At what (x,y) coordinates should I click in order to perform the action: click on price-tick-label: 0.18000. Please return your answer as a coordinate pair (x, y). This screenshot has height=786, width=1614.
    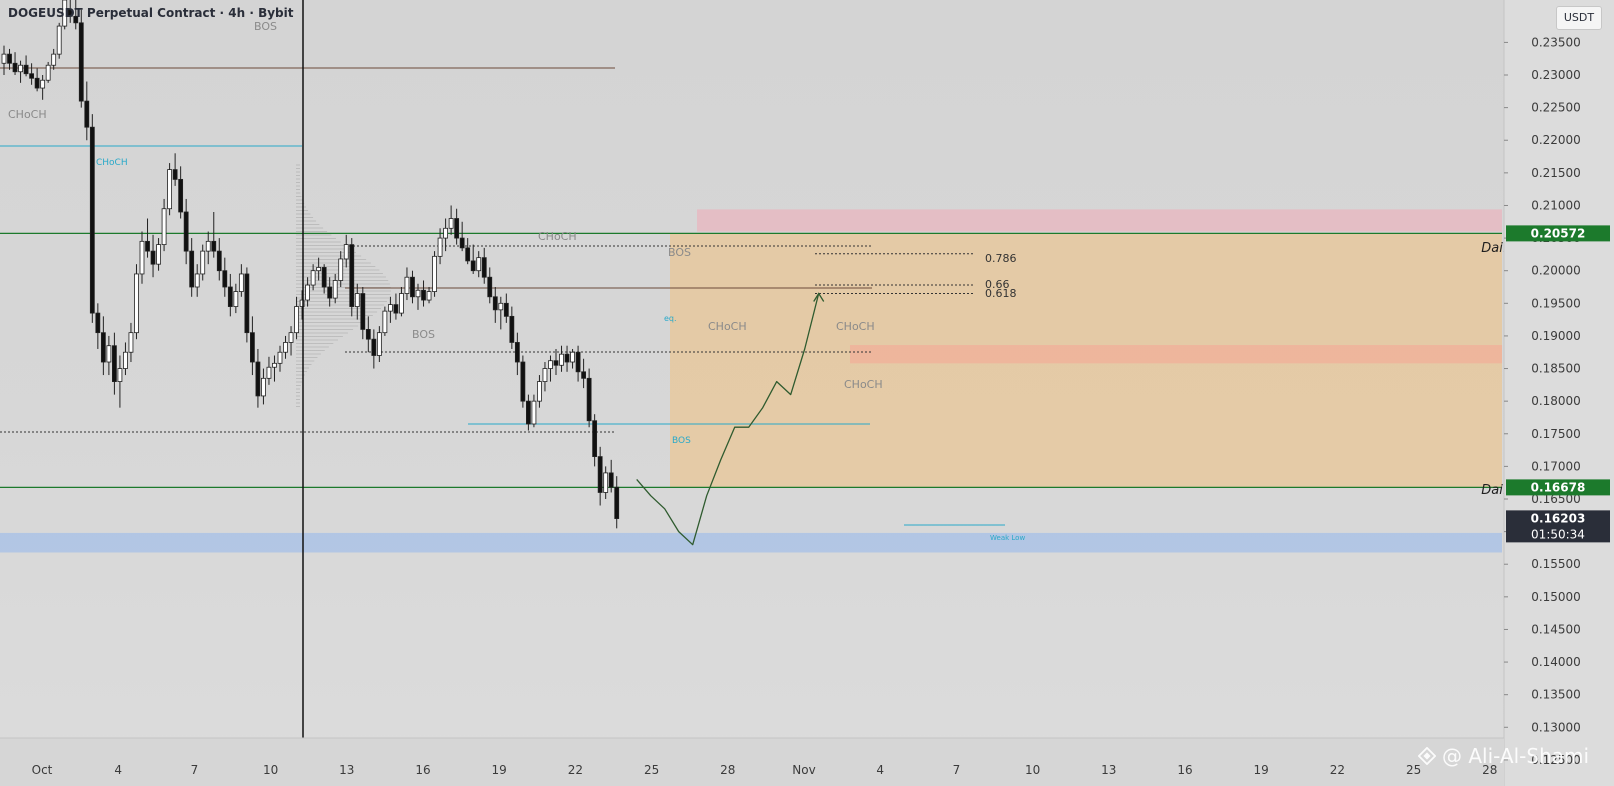
    Looking at the image, I should click on (1556, 401).